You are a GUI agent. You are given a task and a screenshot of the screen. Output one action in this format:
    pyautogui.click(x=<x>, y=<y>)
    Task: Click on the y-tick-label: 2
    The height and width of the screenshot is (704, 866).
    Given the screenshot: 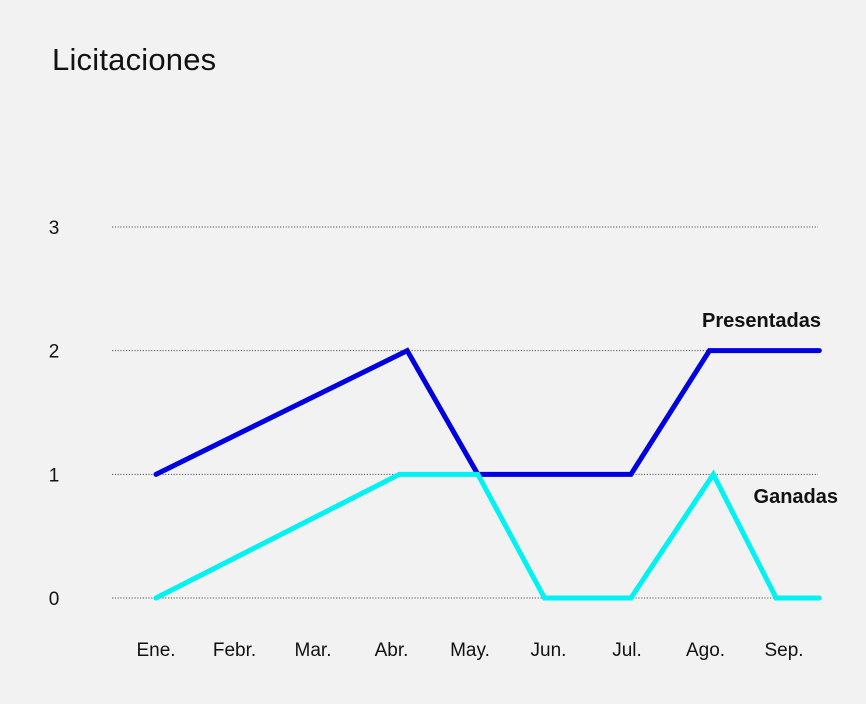 What is the action you would take?
    pyautogui.click(x=54, y=352)
    